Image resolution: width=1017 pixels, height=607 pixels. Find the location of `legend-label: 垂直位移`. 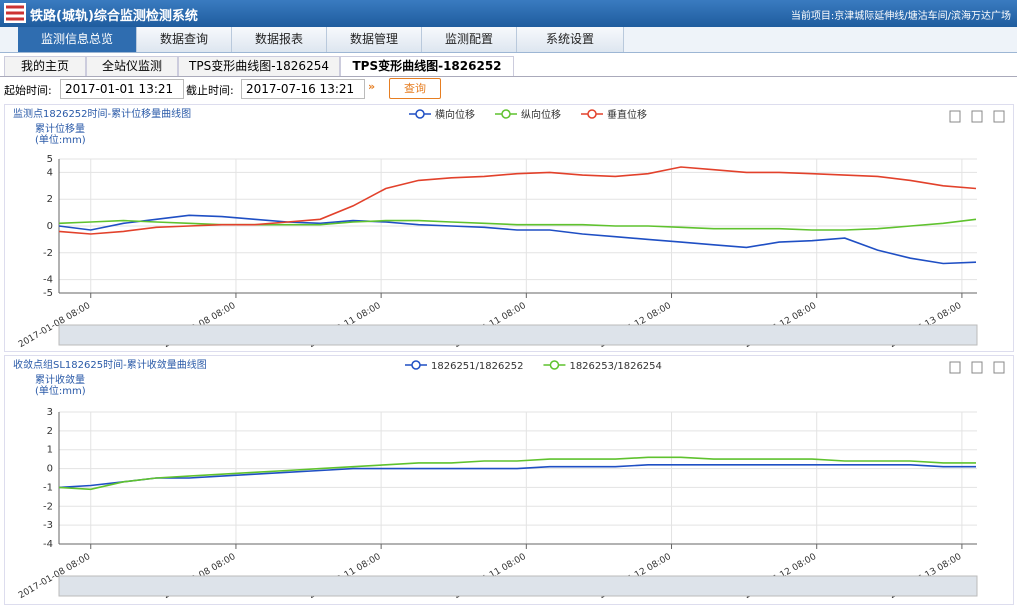

legend-label: 垂直位移 is located at coordinates (627, 114).